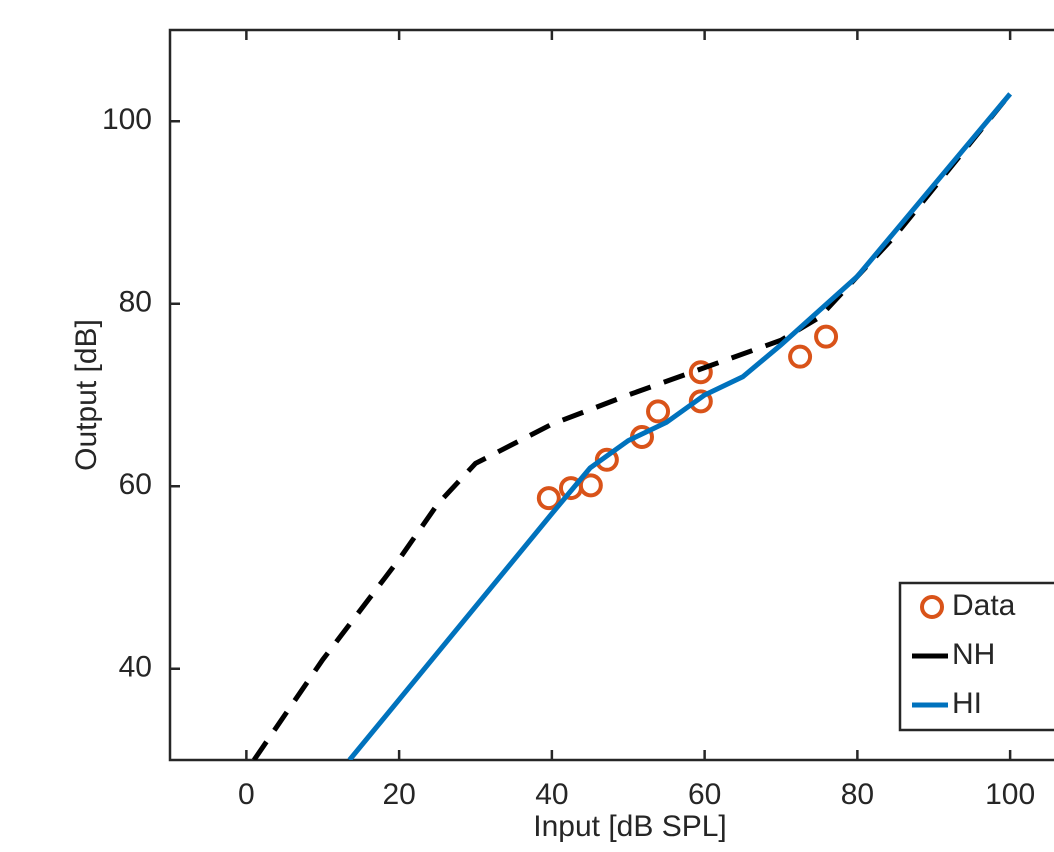 This screenshot has height=852, width=1054. What do you see at coordinates (135, 484) in the screenshot?
I see `y-tick-label: 60` at bounding box center [135, 484].